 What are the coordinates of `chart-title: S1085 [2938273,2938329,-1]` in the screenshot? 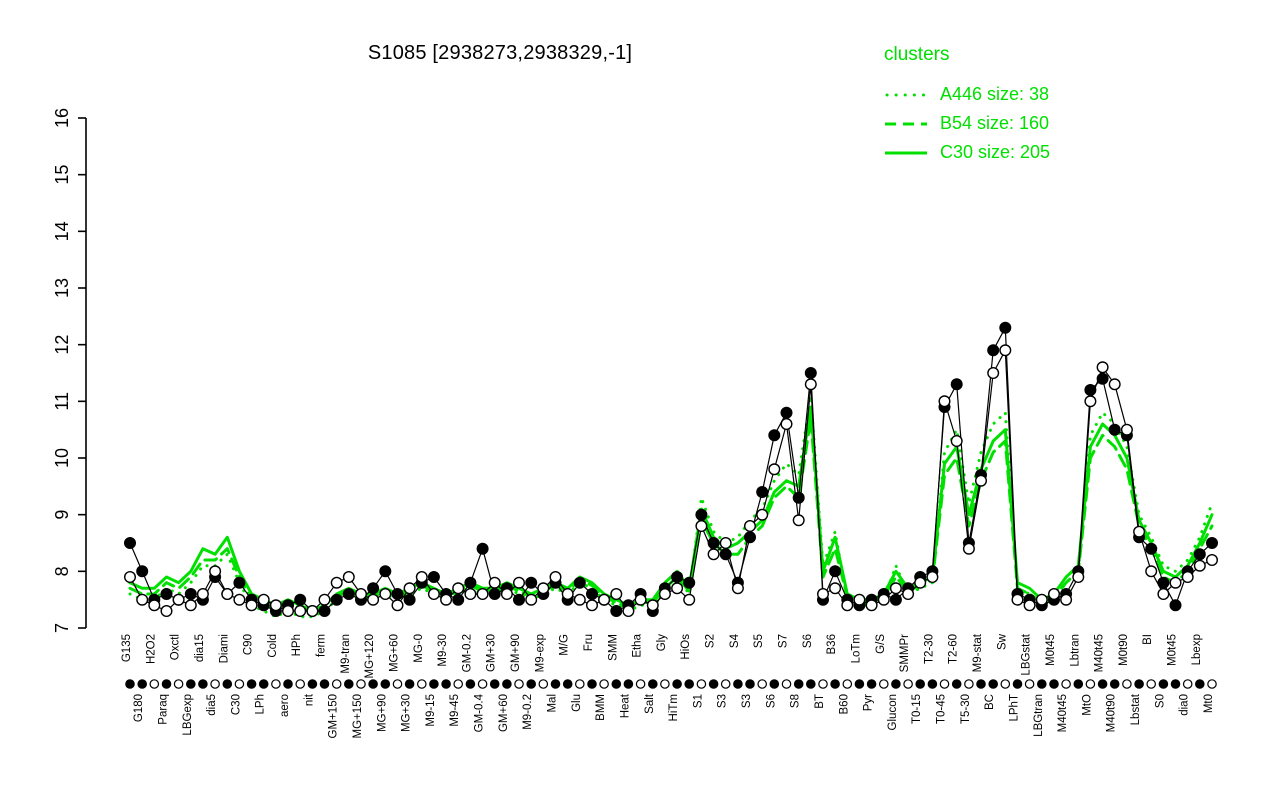 It's located at (500, 53).